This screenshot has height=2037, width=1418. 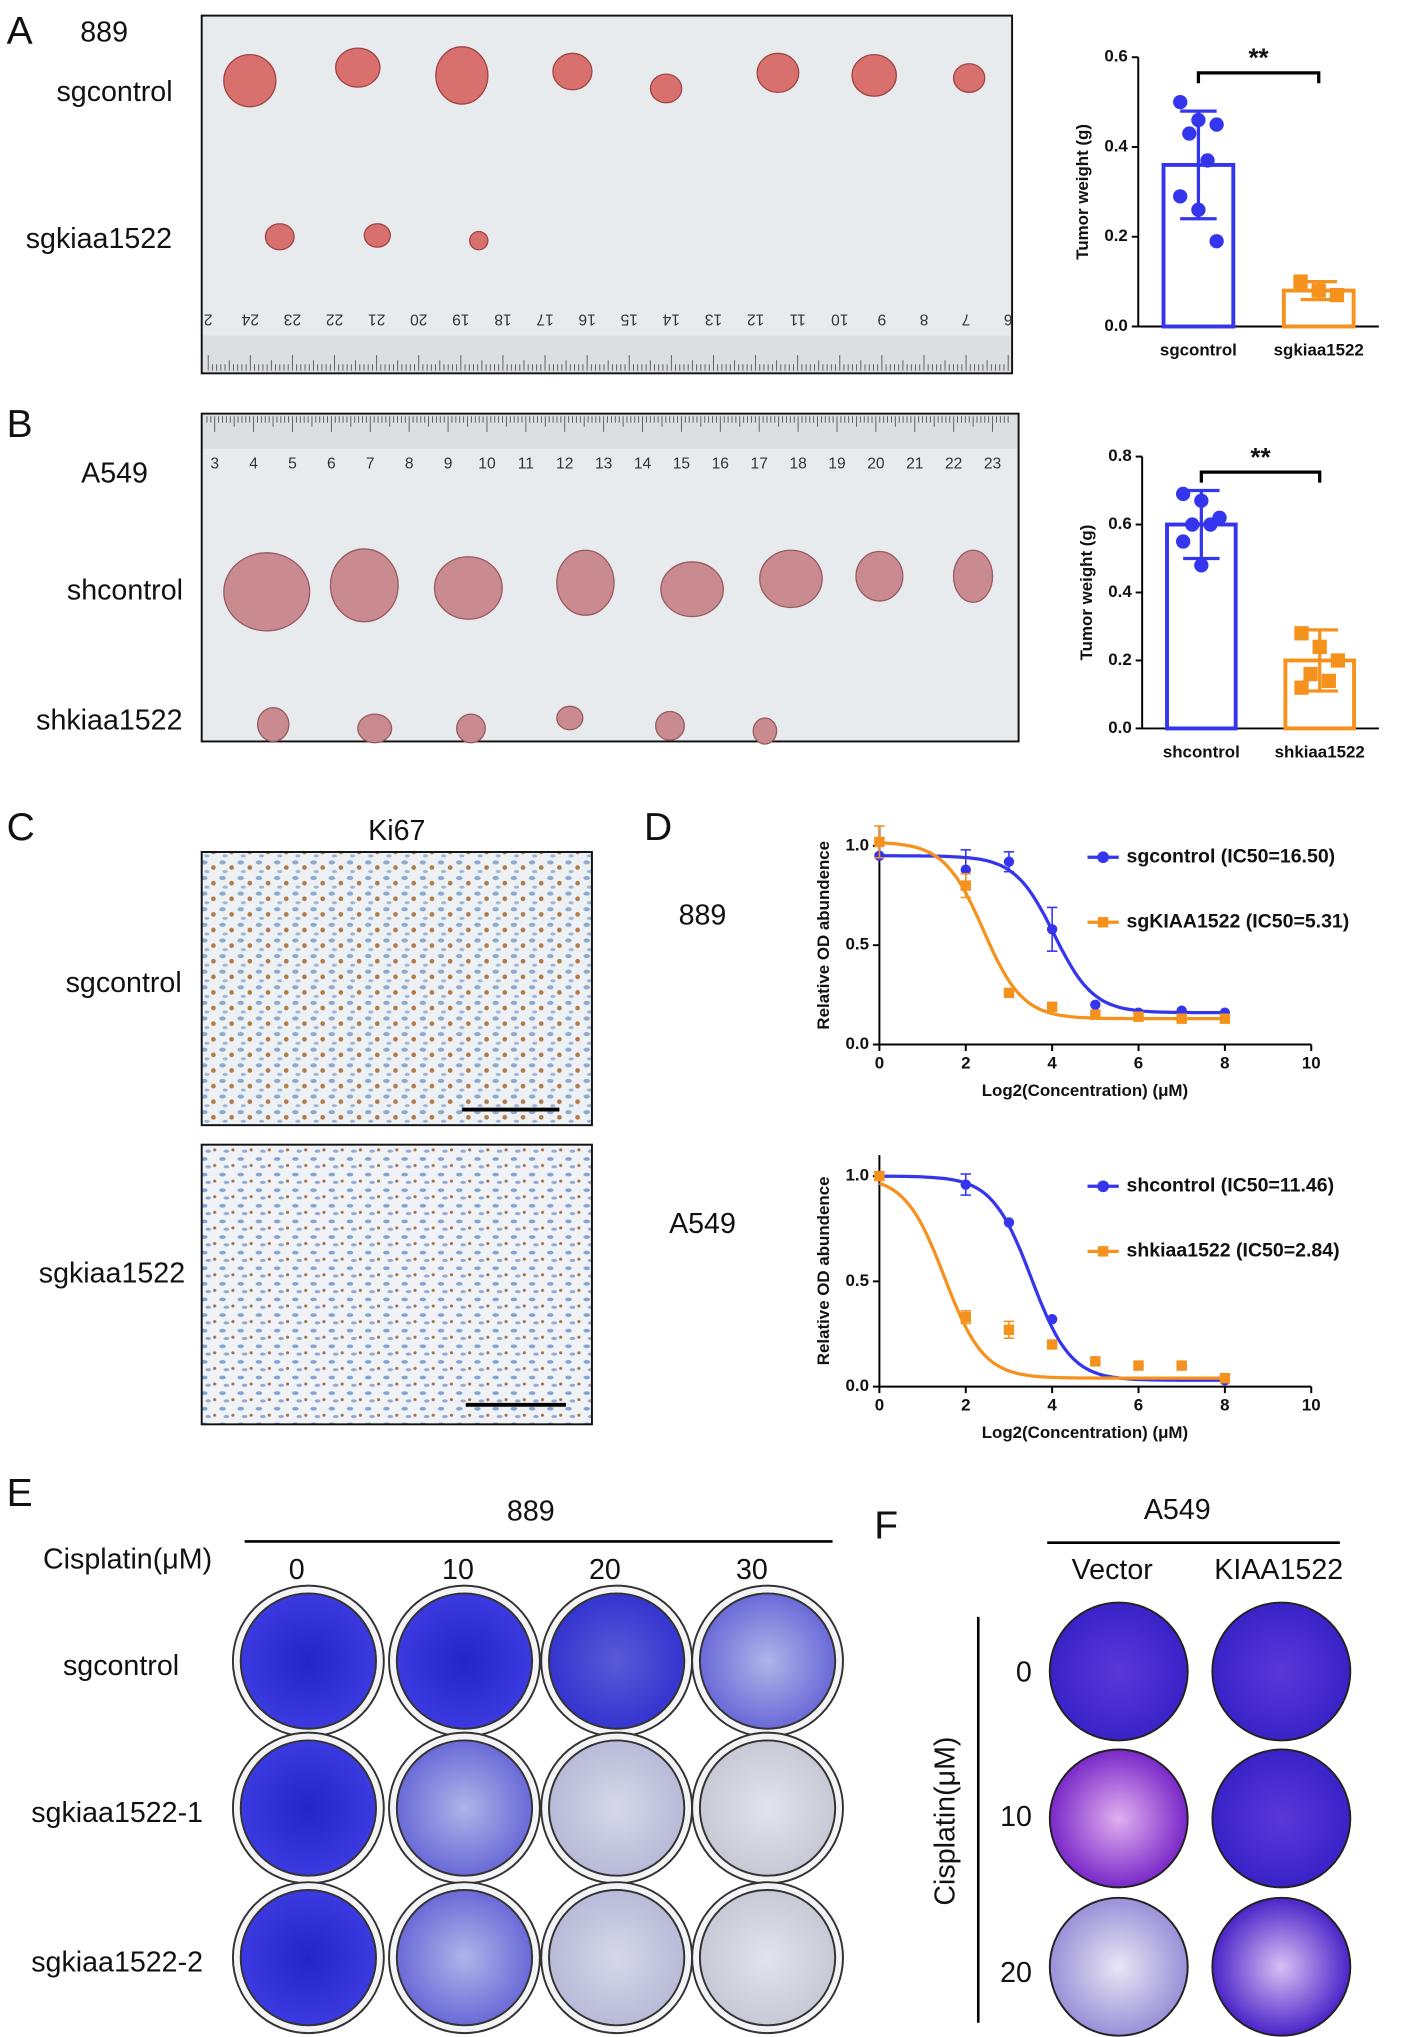 What do you see at coordinates (104, 32) in the screenshot?
I see `cell-line: 889` at bounding box center [104, 32].